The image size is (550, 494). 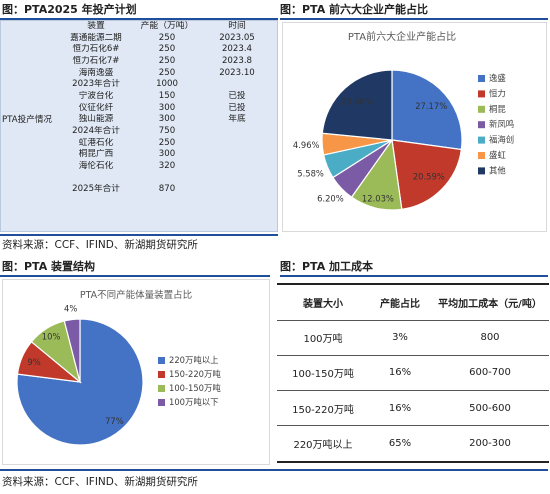 What do you see at coordinates (96, 60) in the screenshot?
I see `plan-cell-name: 恒力石化7#` at bounding box center [96, 60].